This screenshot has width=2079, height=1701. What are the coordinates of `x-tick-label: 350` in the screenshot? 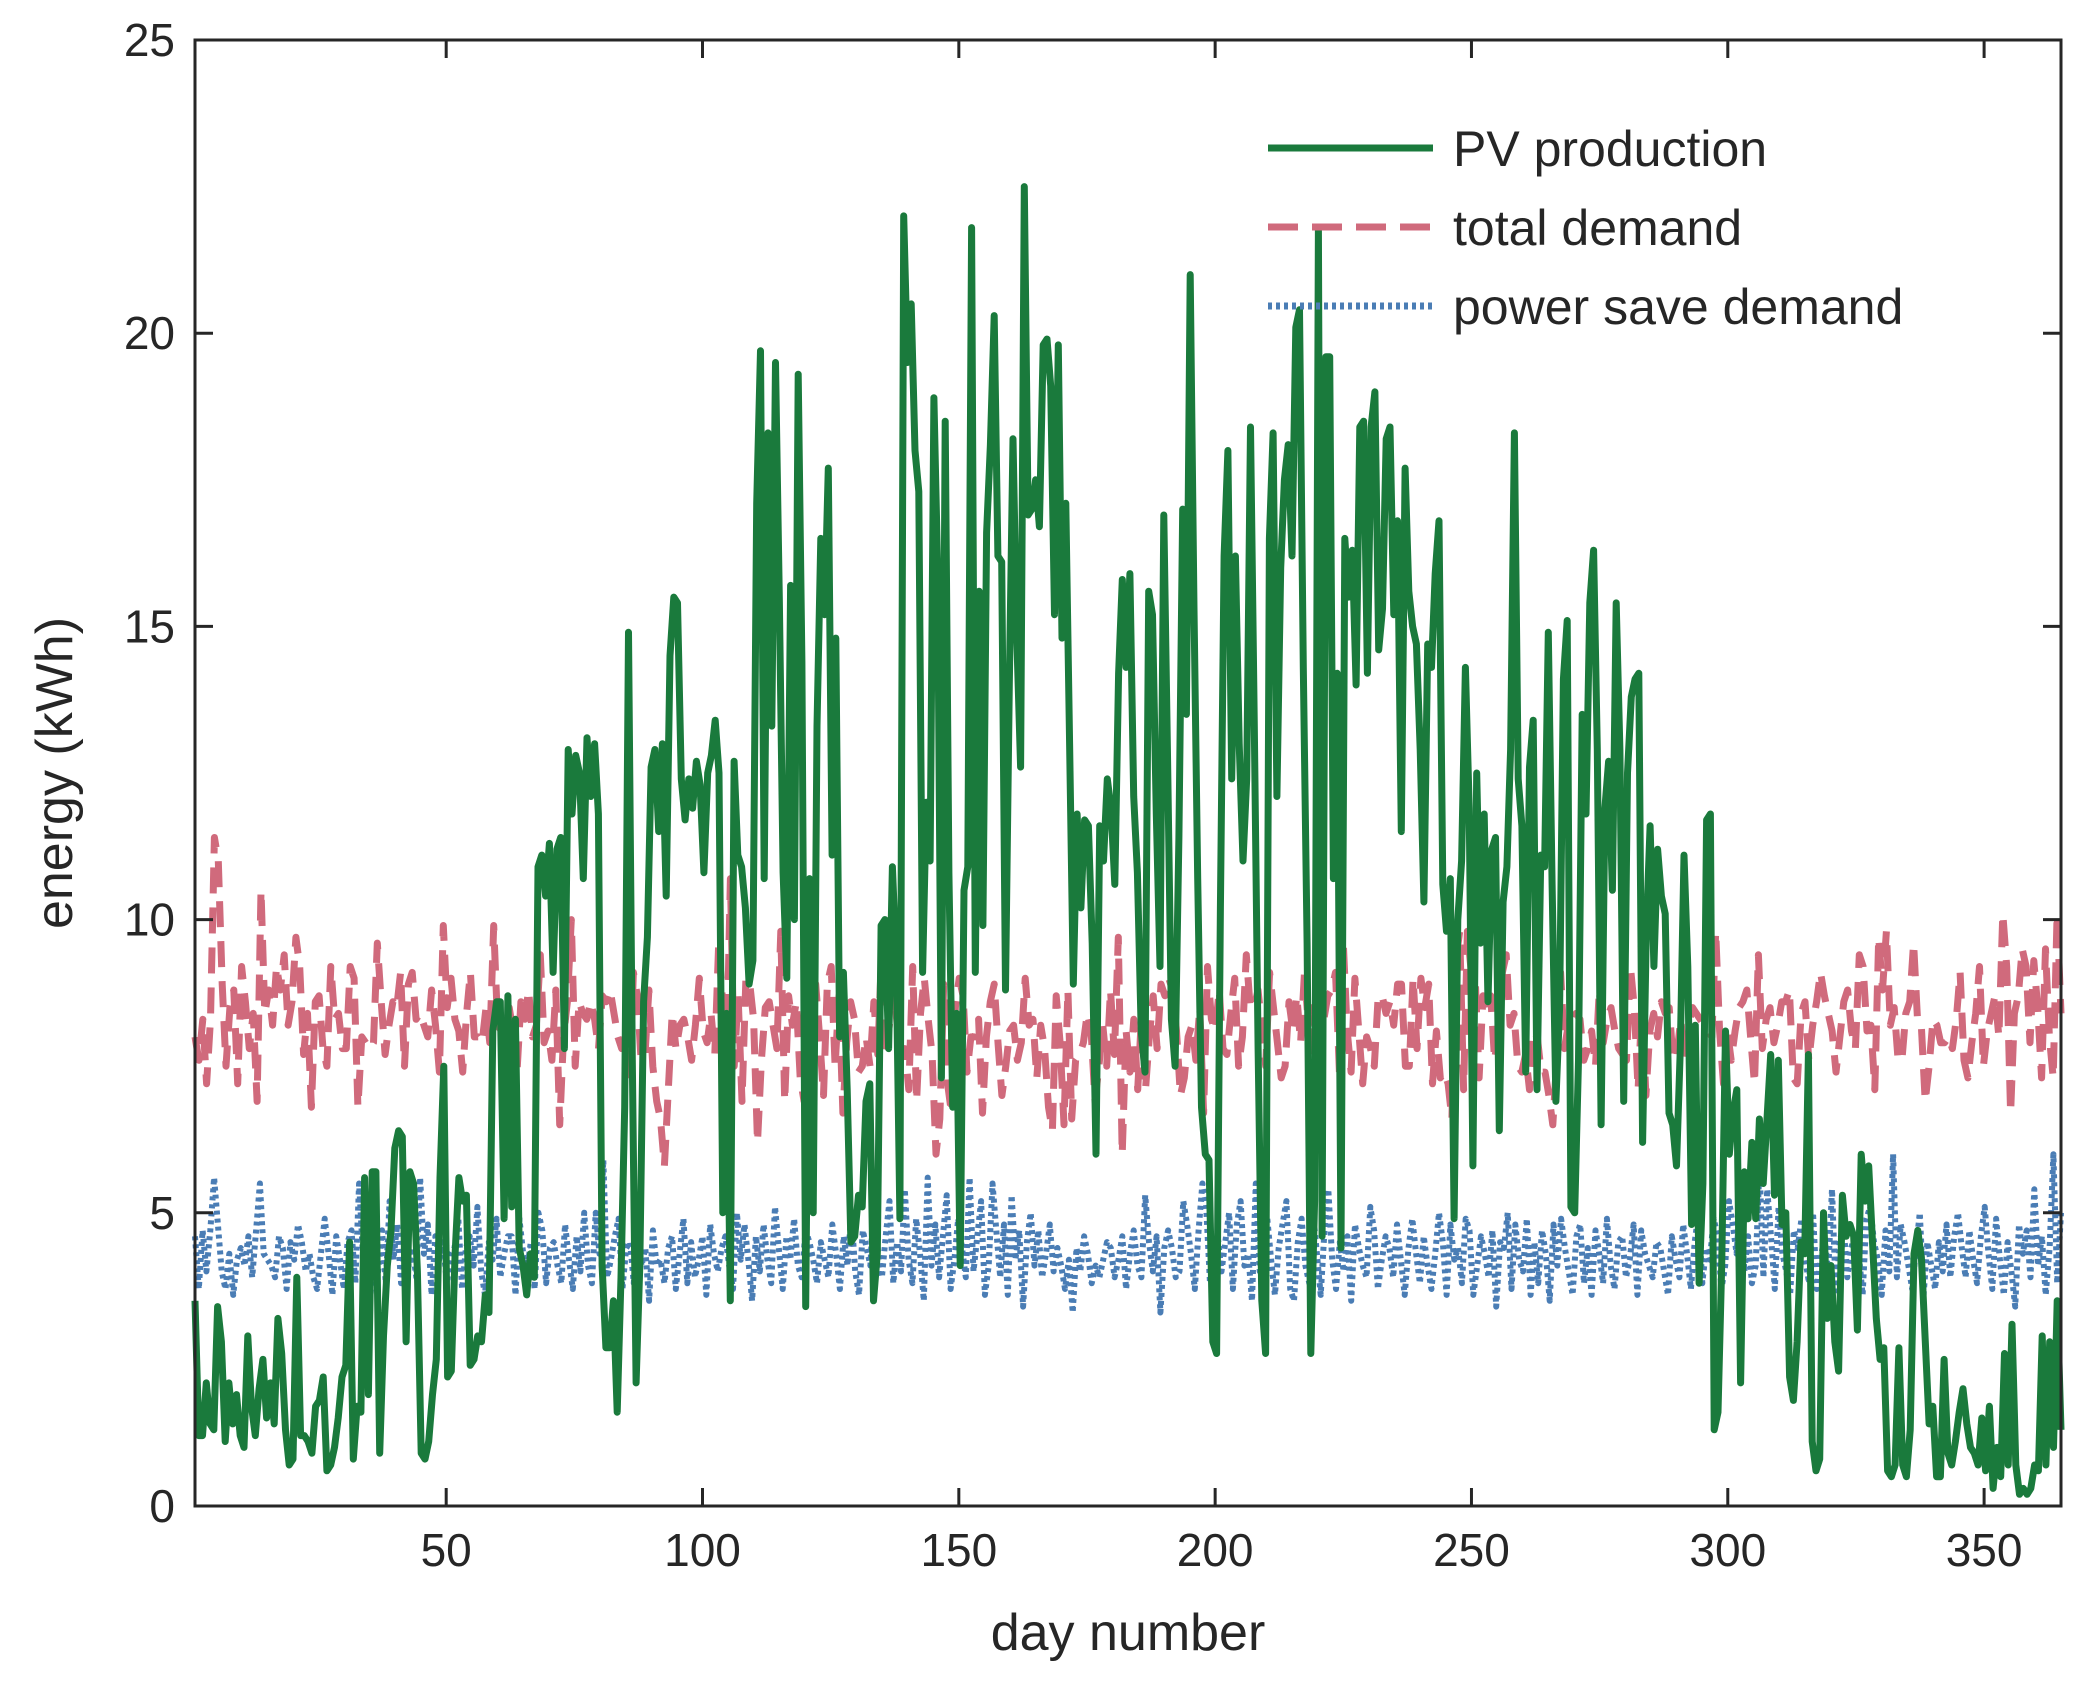 It's located at (1984, 1550).